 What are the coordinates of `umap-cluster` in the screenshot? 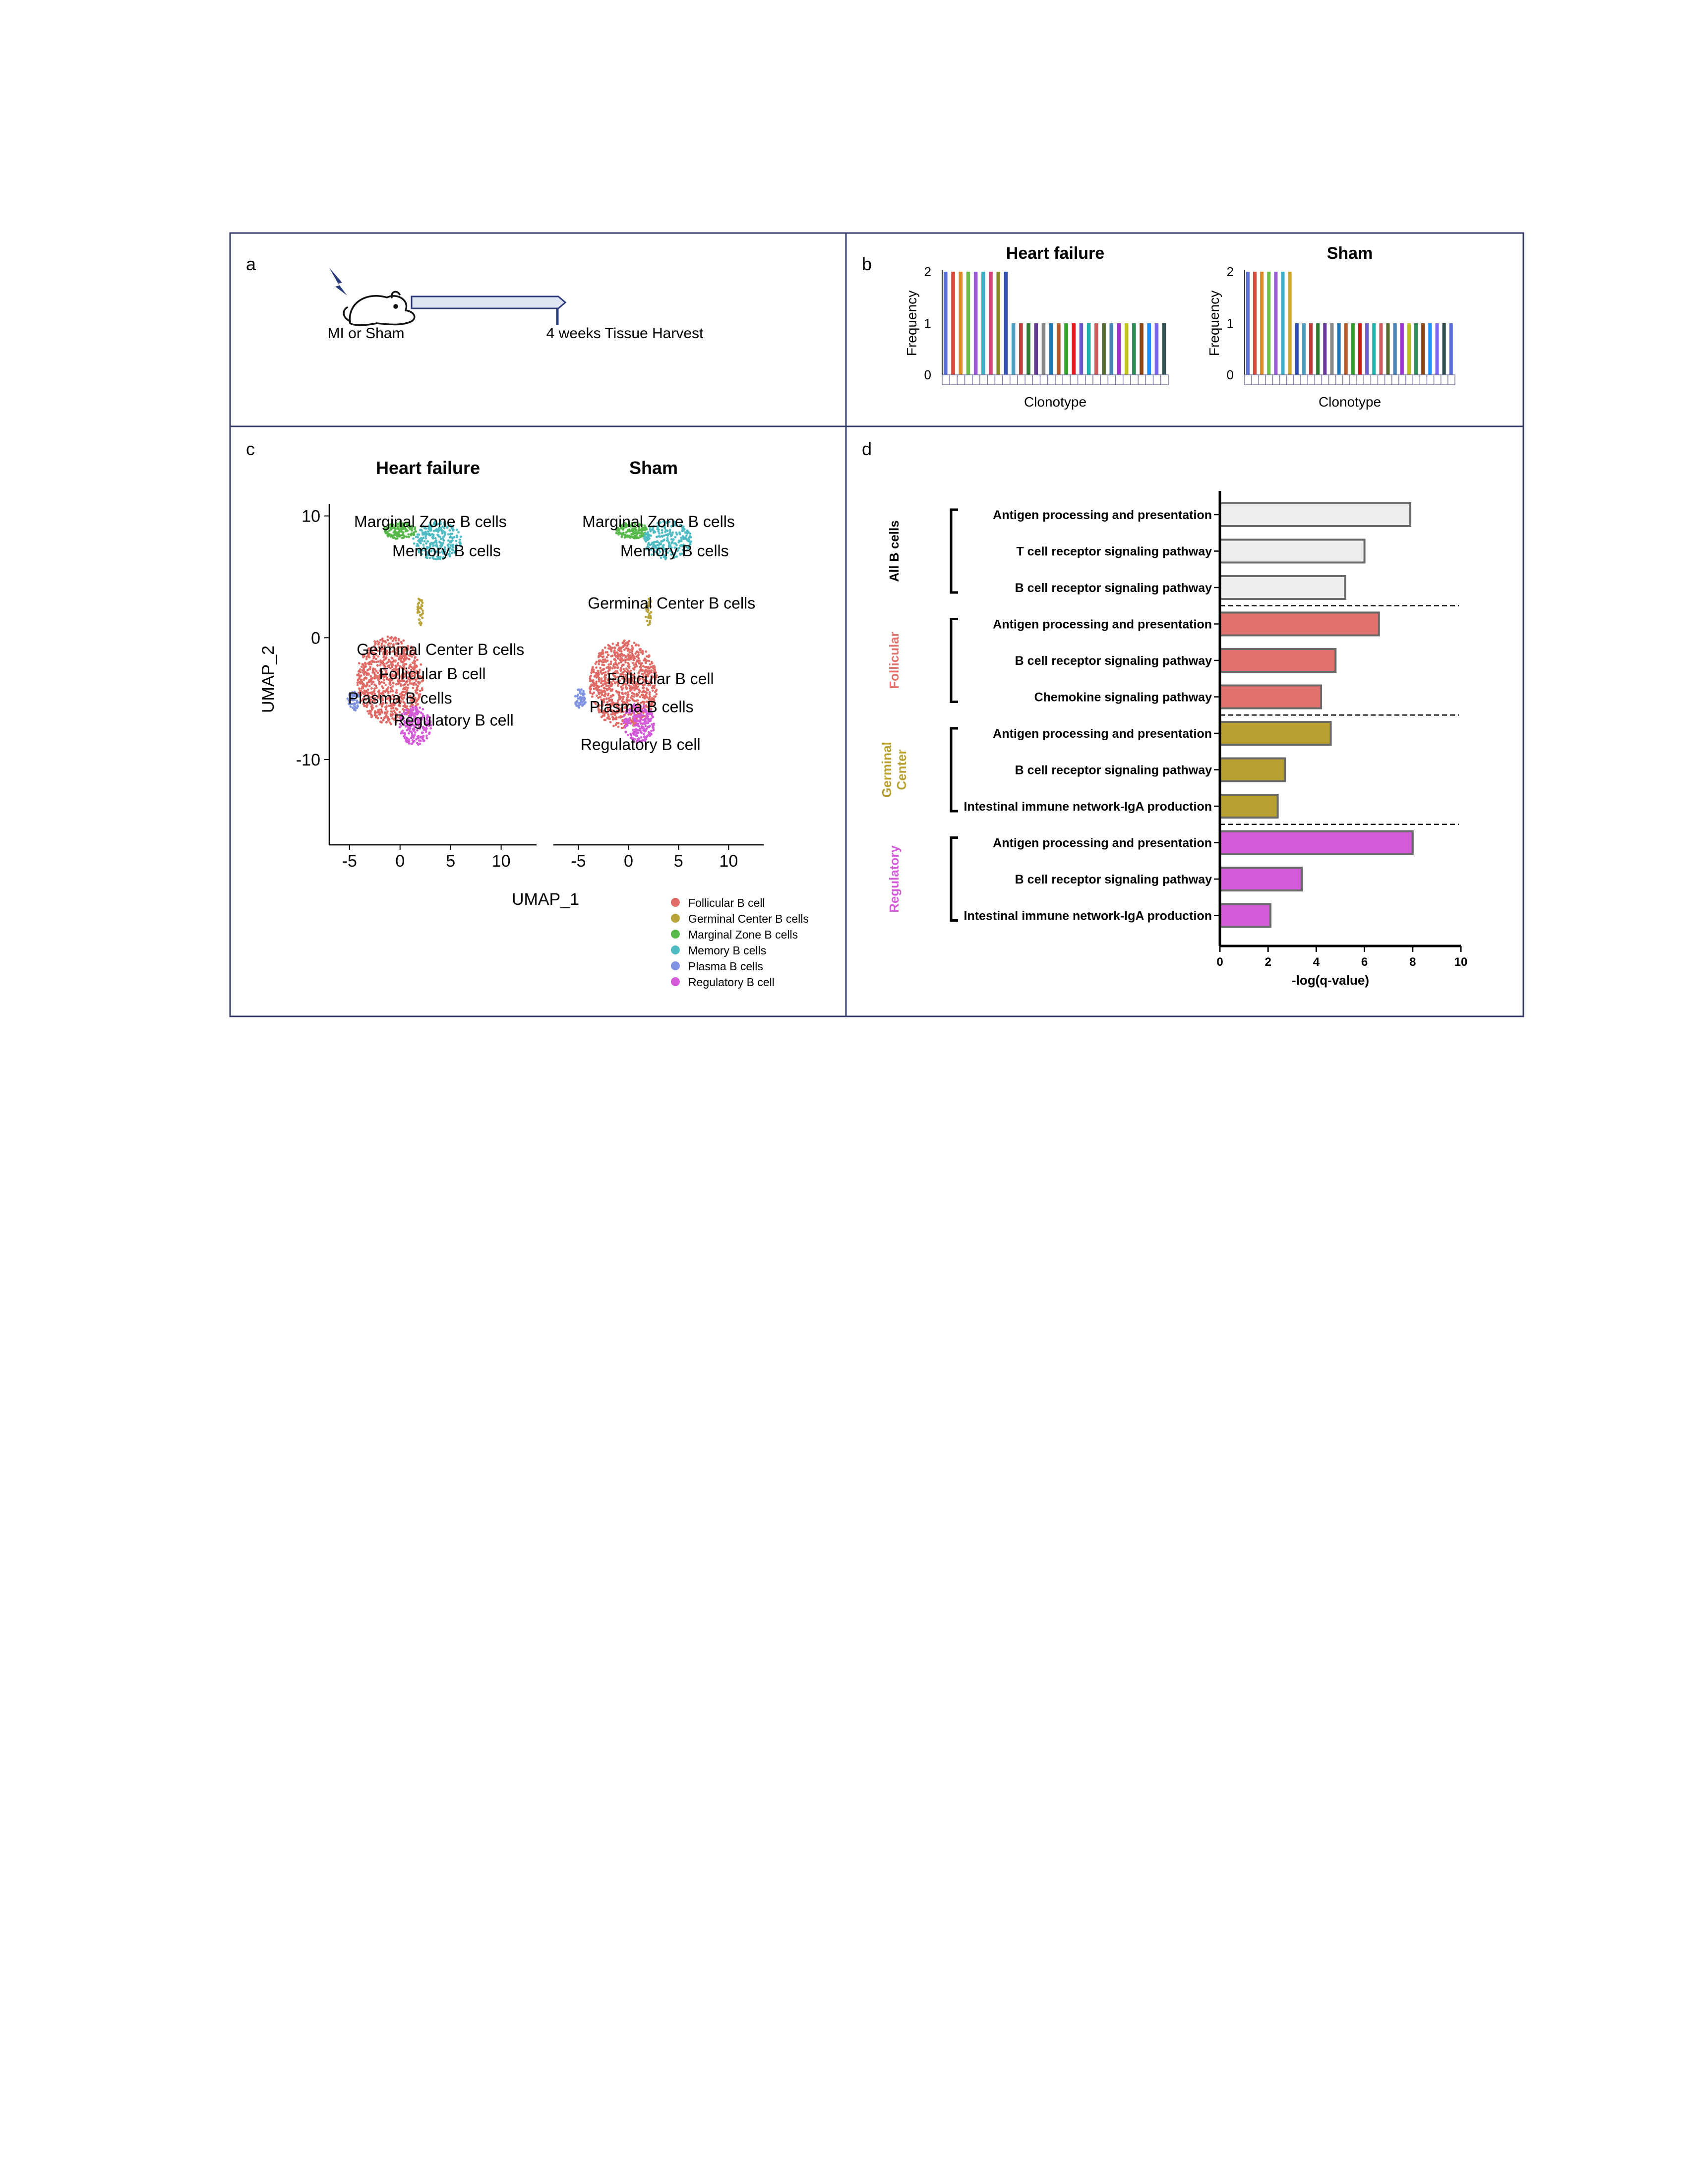 It's located at (639, 723).